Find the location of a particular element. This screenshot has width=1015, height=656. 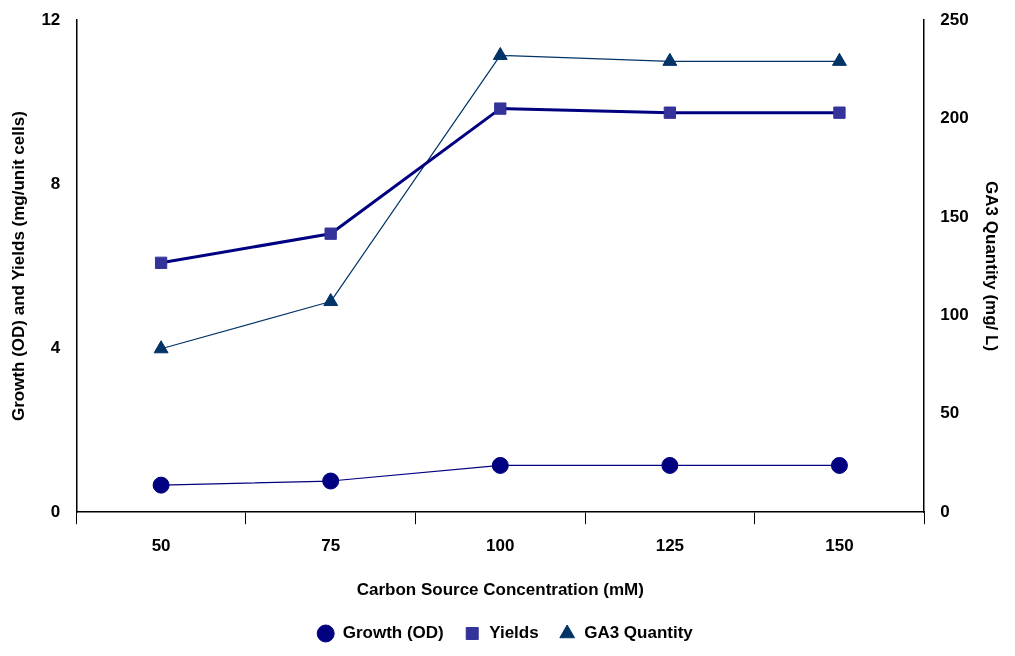

y-tick-label: 4 is located at coordinates (55, 347).